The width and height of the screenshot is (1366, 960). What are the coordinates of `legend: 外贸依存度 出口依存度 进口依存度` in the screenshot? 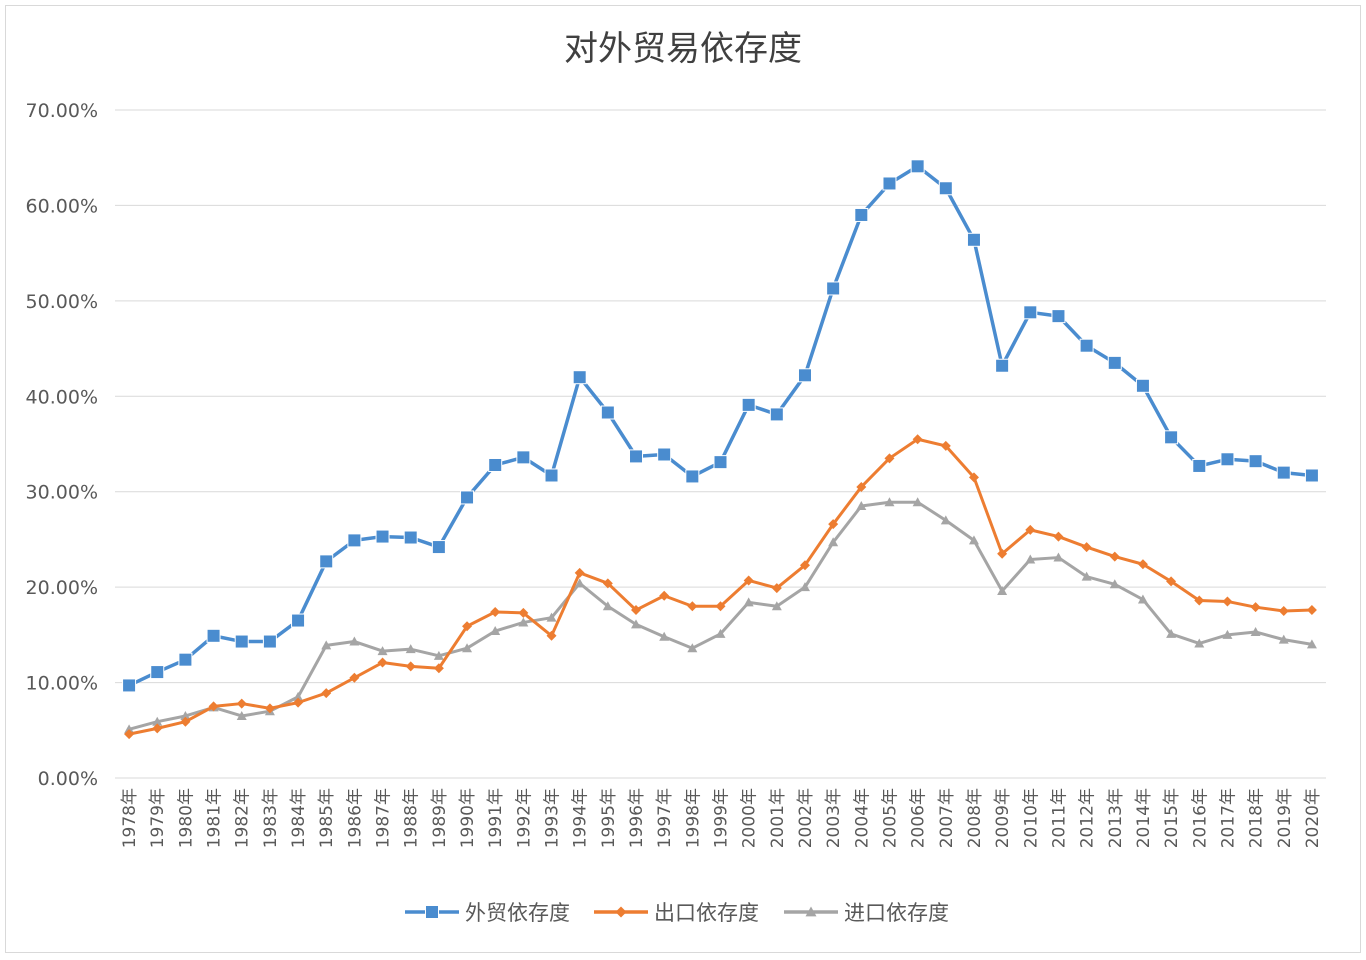 It's located at (677, 913).